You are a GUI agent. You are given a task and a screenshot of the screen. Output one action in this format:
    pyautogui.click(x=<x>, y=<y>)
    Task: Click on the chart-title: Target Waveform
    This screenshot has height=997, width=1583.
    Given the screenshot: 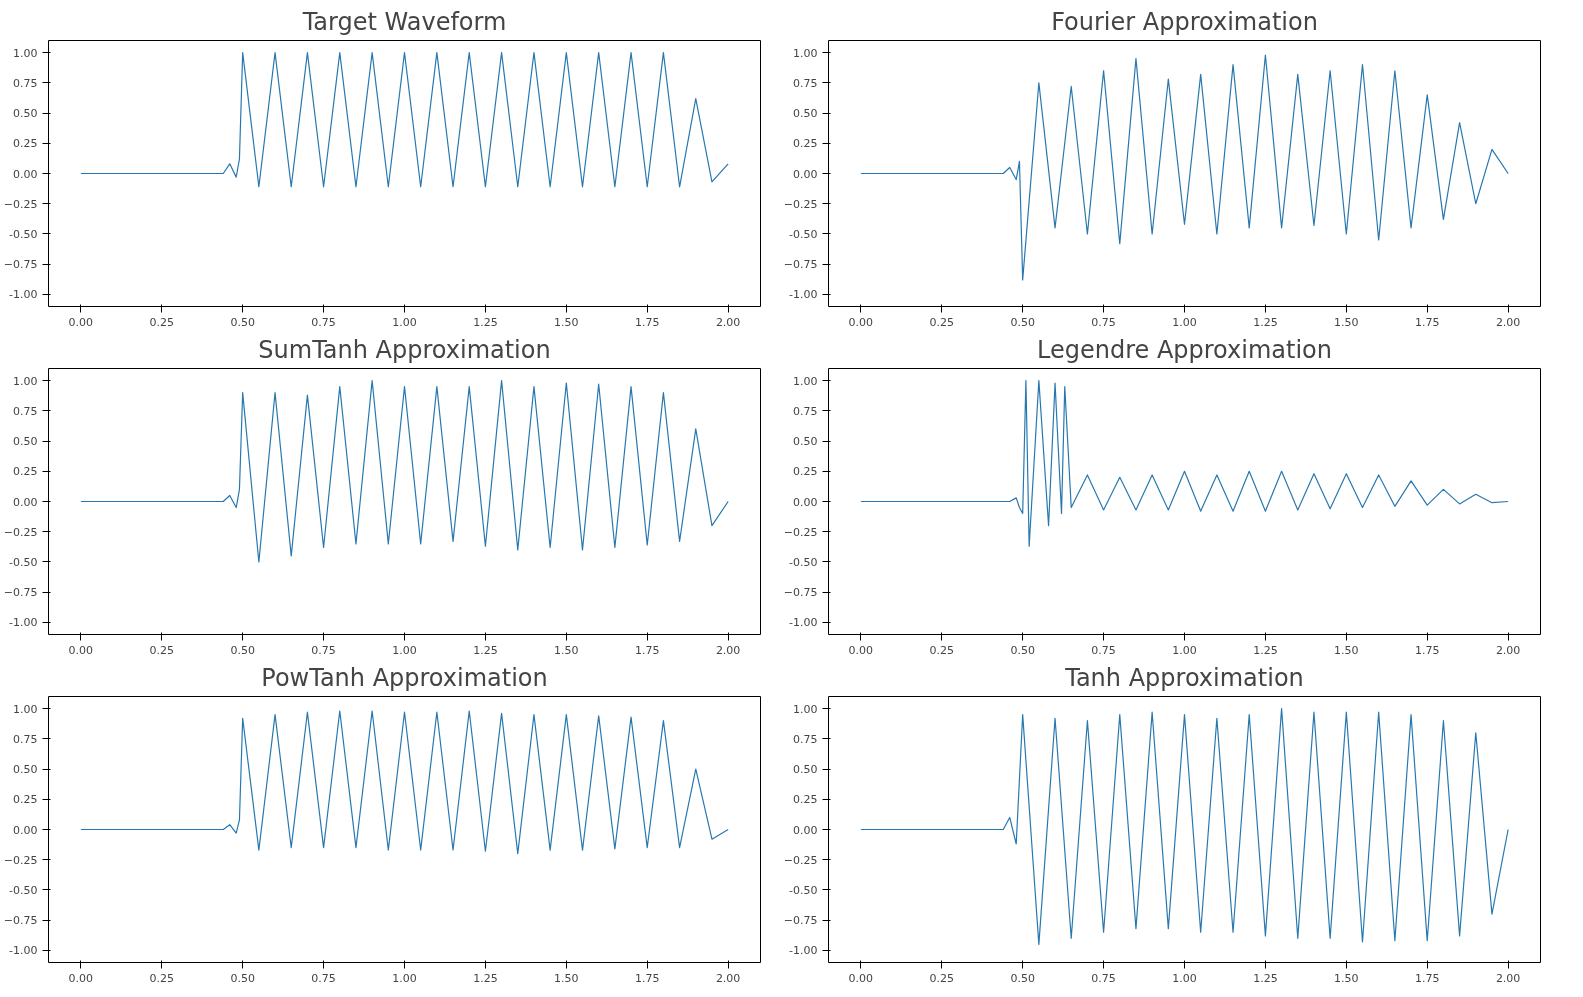 What is the action you would take?
    pyautogui.click(x=404, y=21)
    